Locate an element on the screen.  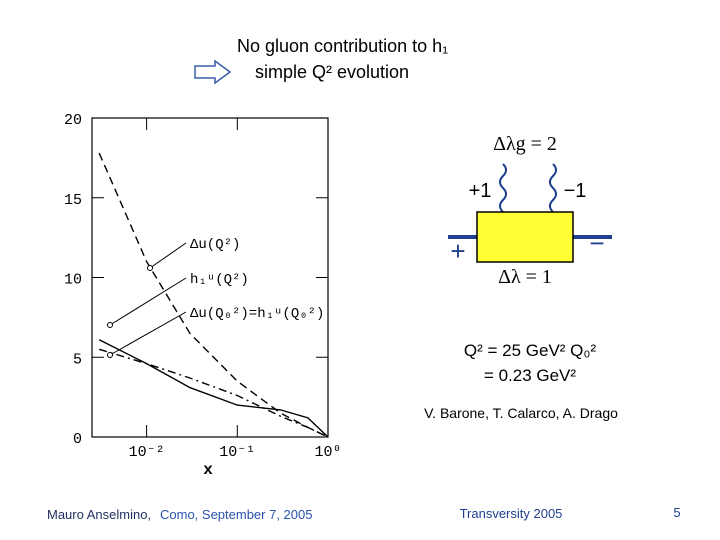
label: +1 is located at coordinates (480, 191).